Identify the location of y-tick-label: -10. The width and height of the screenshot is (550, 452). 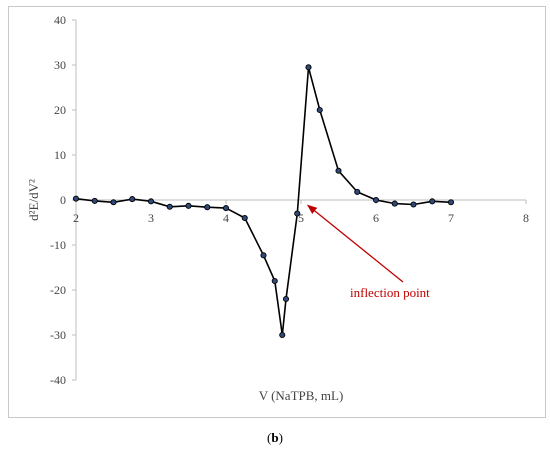
(58, 245).